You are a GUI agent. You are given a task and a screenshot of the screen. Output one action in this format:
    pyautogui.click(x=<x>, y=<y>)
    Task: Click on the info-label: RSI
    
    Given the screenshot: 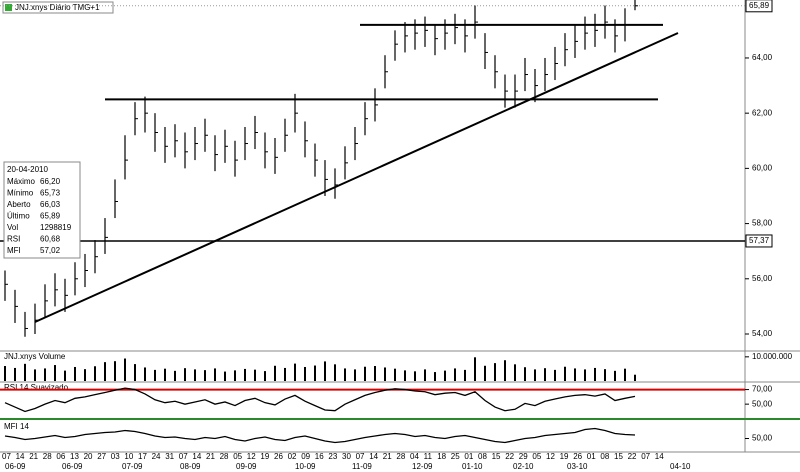 What is the action you would take?
    pyautogui.click(x=13, y=239)
    